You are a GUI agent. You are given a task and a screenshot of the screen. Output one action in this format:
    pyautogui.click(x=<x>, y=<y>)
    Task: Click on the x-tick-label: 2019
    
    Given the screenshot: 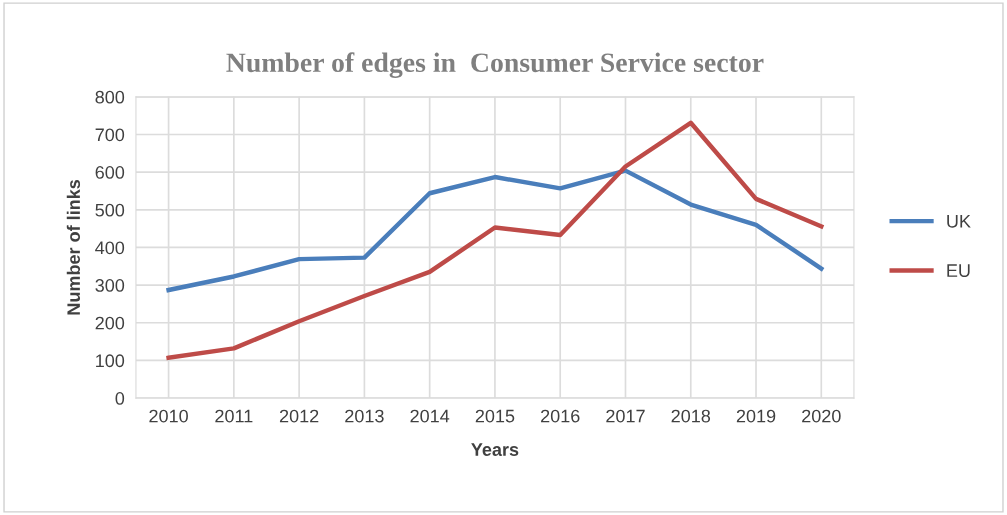 What is the action you would take?
    pyautogui.click(x=756, y=416)
    